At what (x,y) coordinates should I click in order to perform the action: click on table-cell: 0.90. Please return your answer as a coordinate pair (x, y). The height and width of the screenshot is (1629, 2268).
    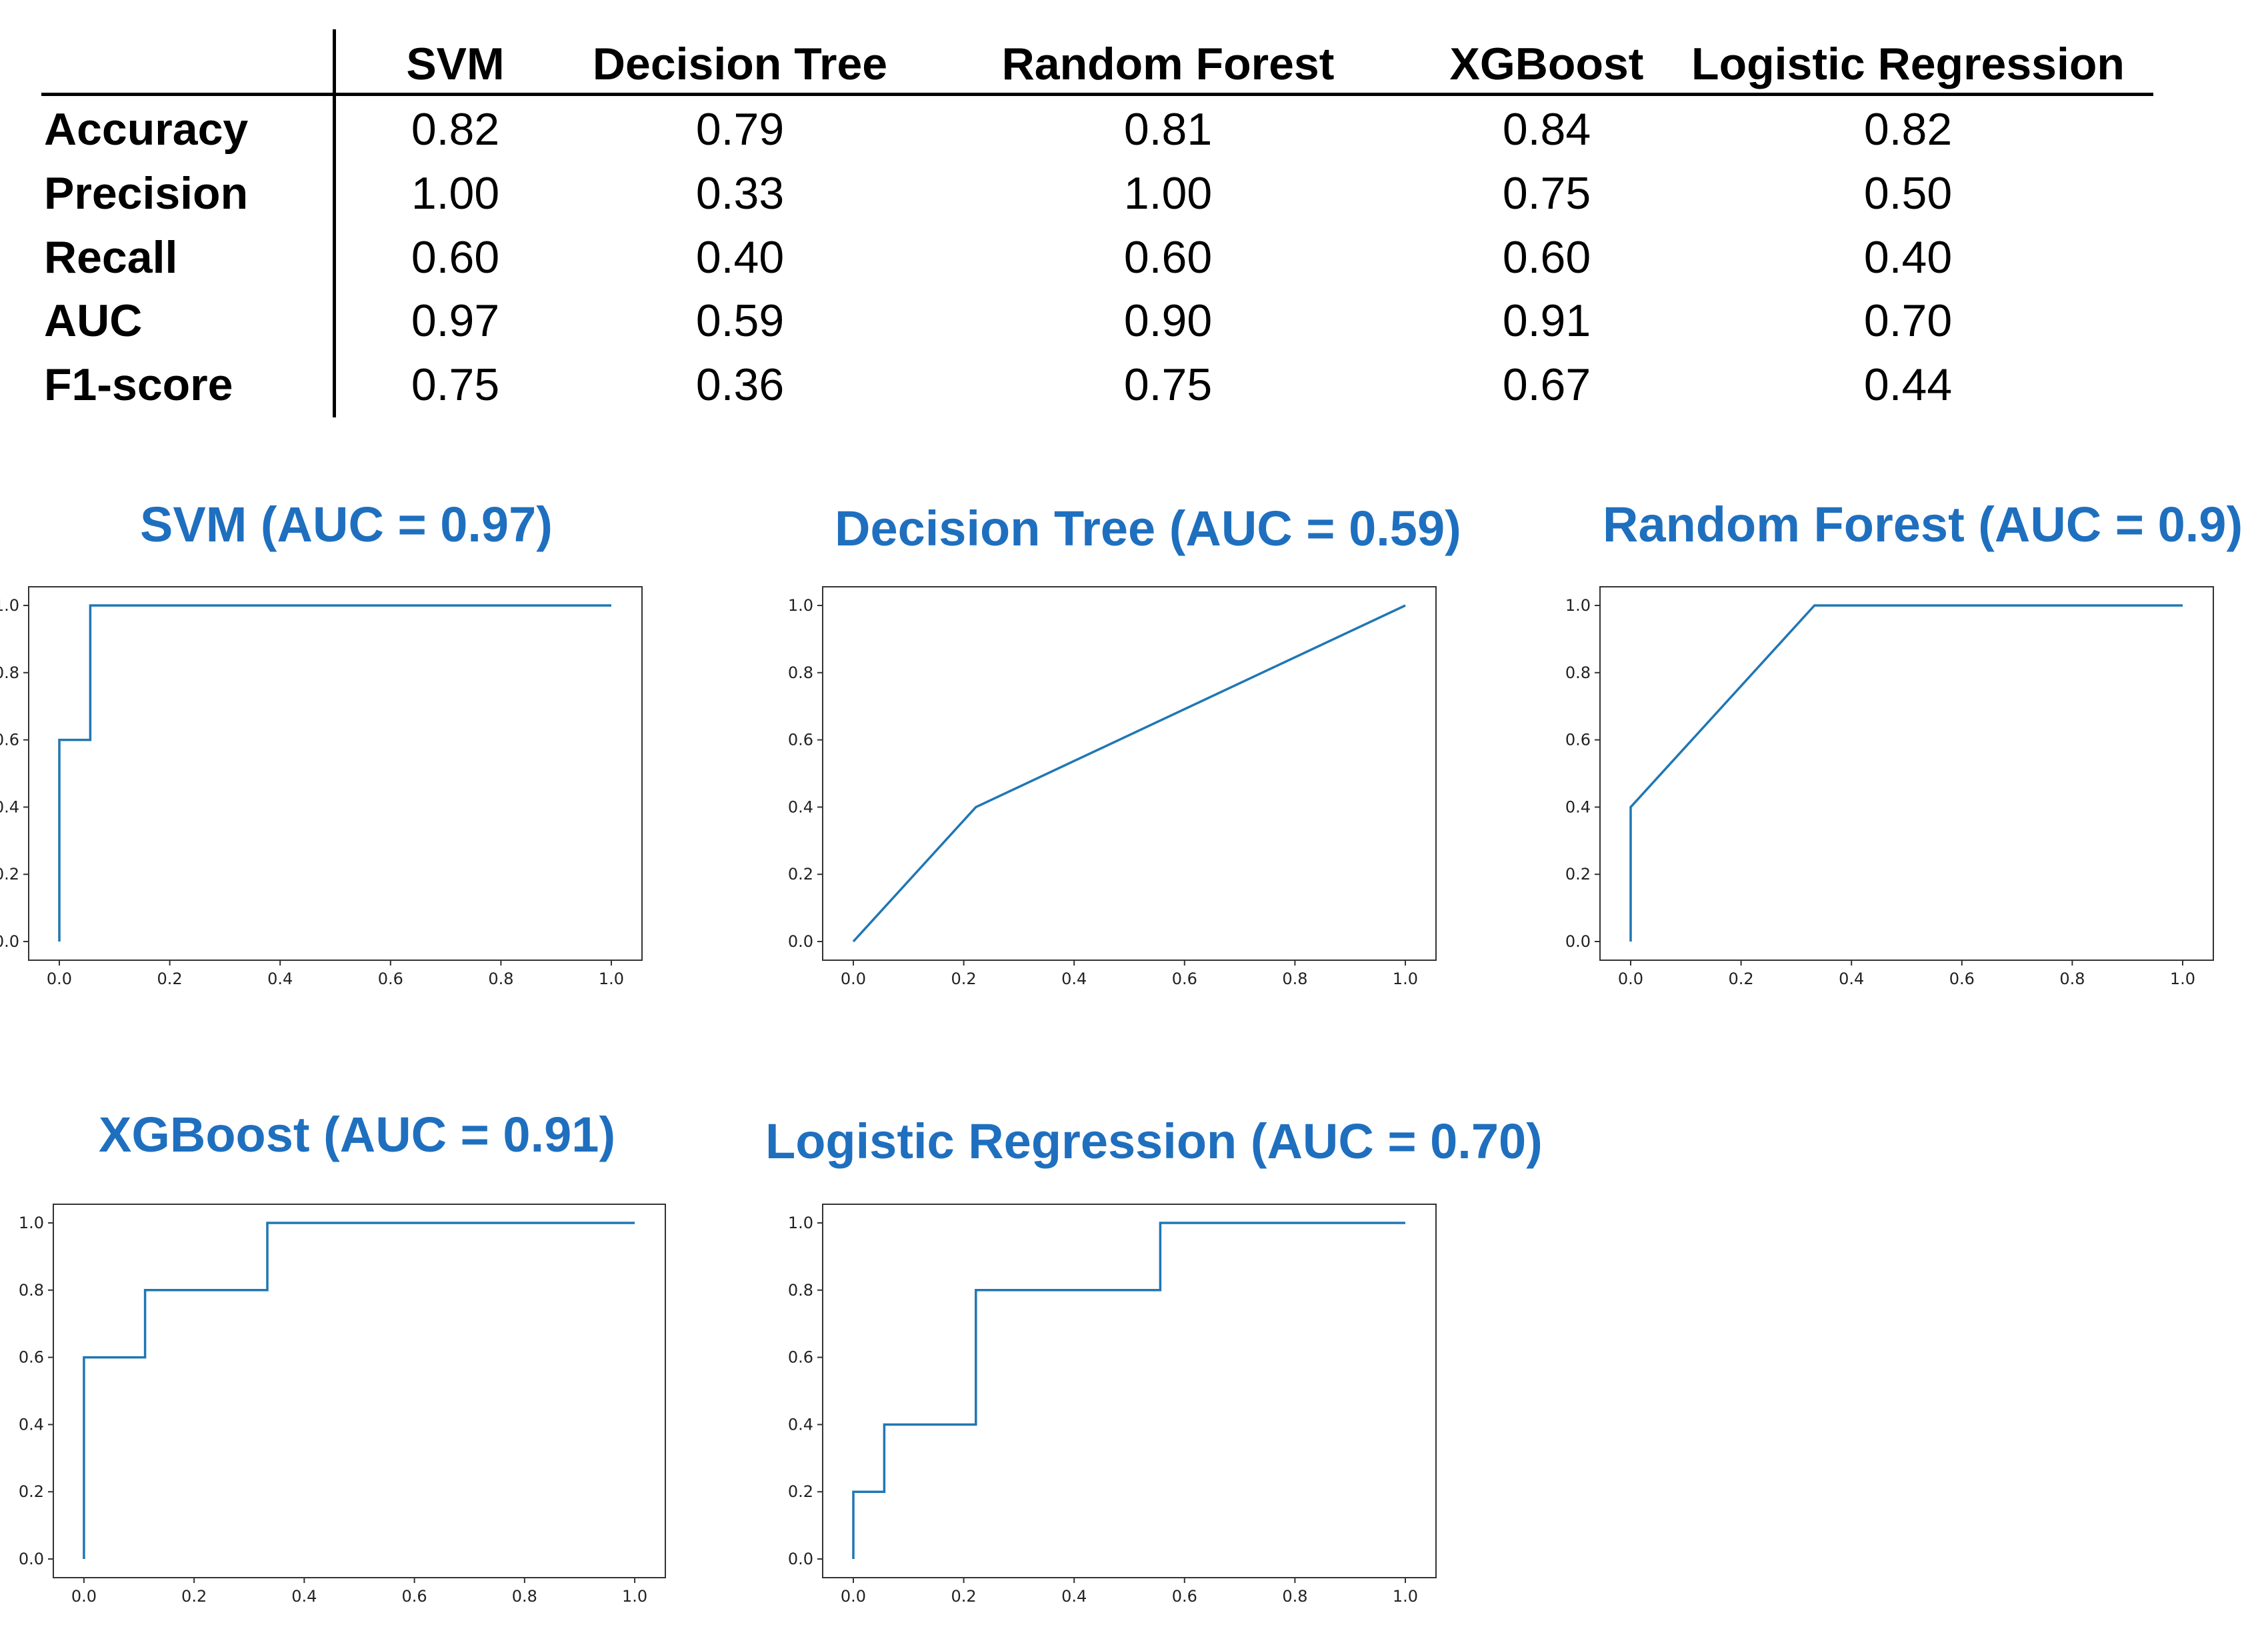
    Looking at the image, I should click on (1168, 320).